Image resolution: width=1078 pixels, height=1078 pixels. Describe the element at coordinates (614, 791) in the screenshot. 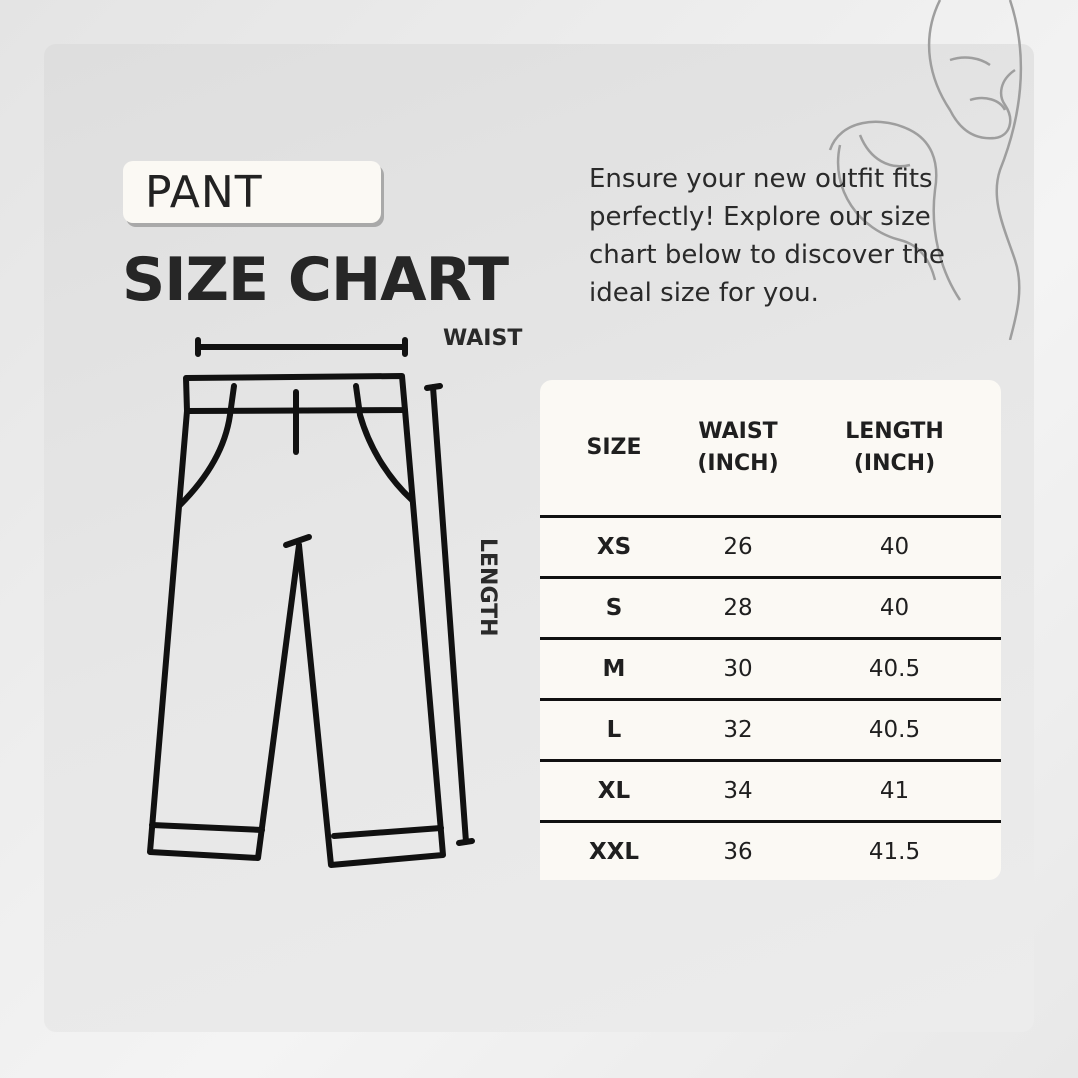

I see `size-cell: XL` at that location.